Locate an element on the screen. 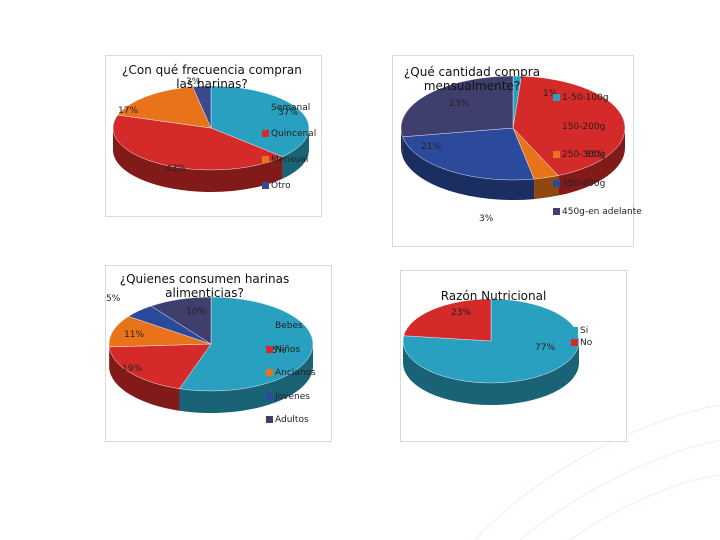 This screenshot has width=720, height=540. legend-item: 250-300g is located at coordinates (579, 155).